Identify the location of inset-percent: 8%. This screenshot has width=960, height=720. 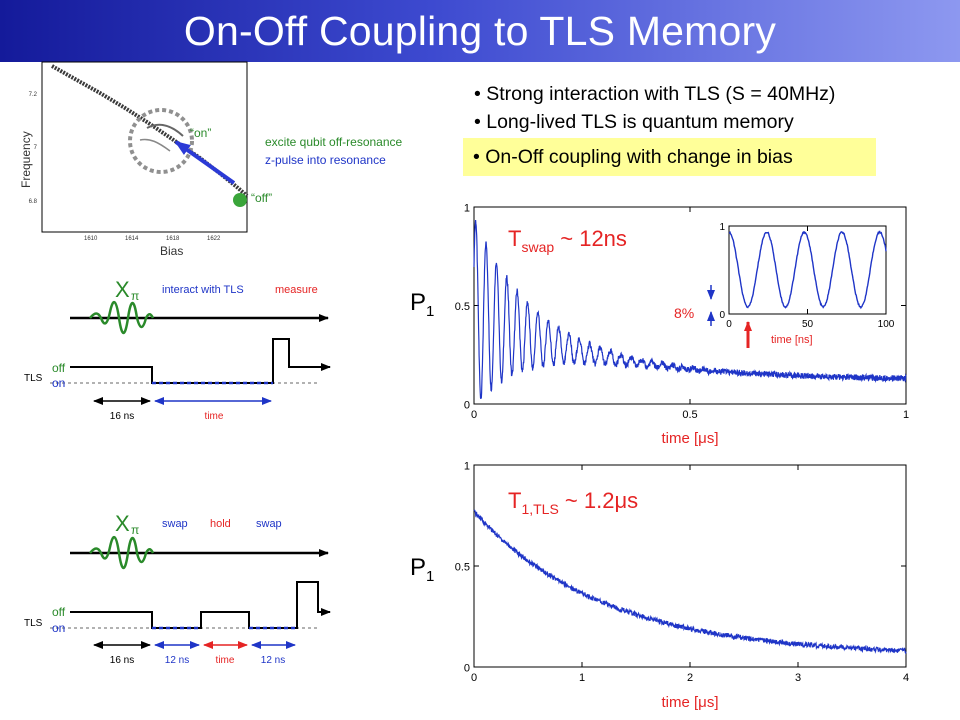
(684, 313).